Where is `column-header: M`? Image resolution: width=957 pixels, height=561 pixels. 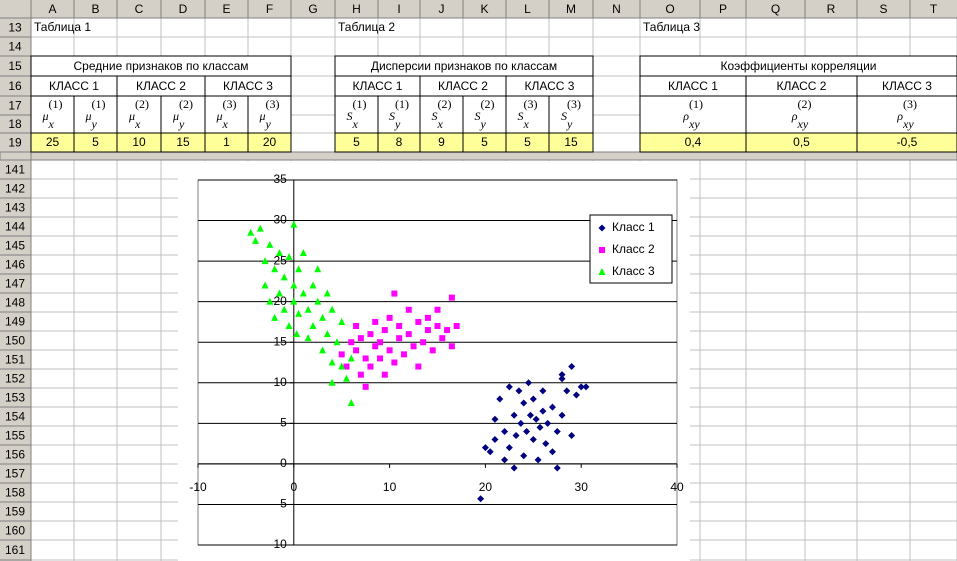
column-header: M is located at coordinates (571, 9).